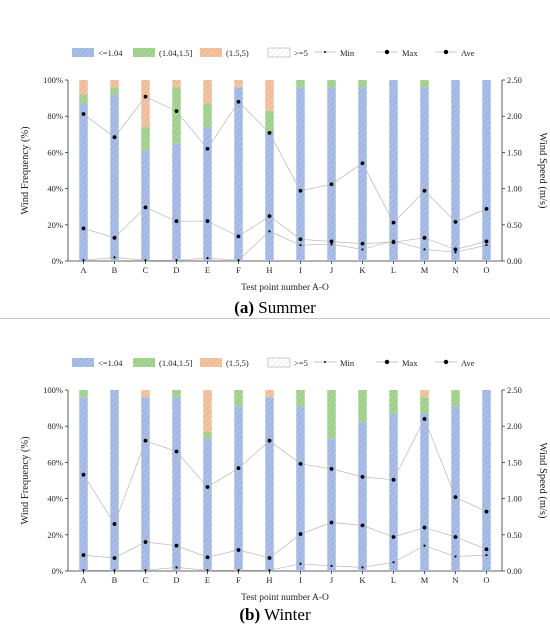  I want to click on summer-xtick-label-C: C, so click(146, 270).